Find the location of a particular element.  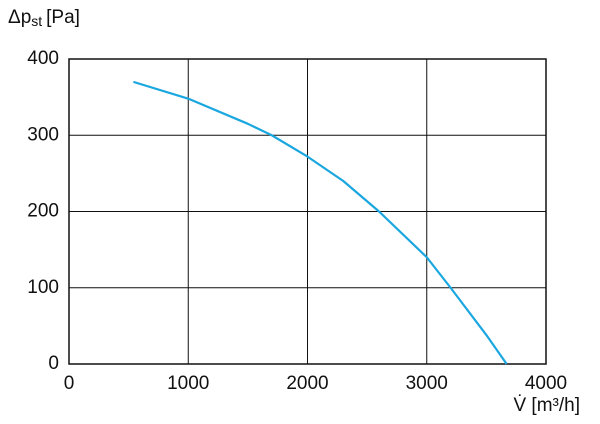

y-label-subscript: st is located at coordinates (36, 21).